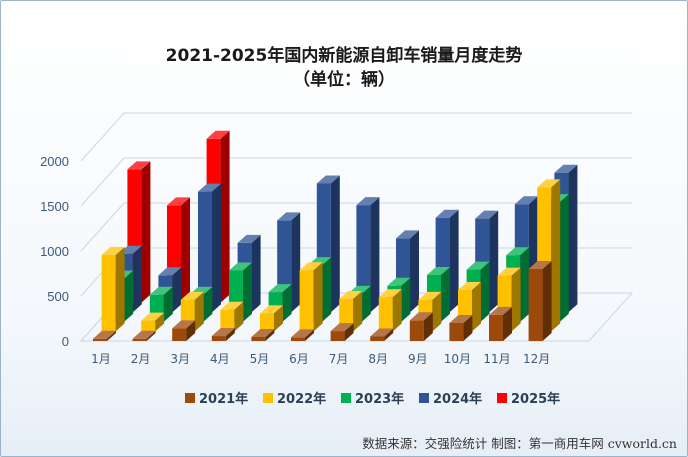 The width and height of the screenshot is (688, 457). I want to click on bar-2024年-7月, so click(368, 255).